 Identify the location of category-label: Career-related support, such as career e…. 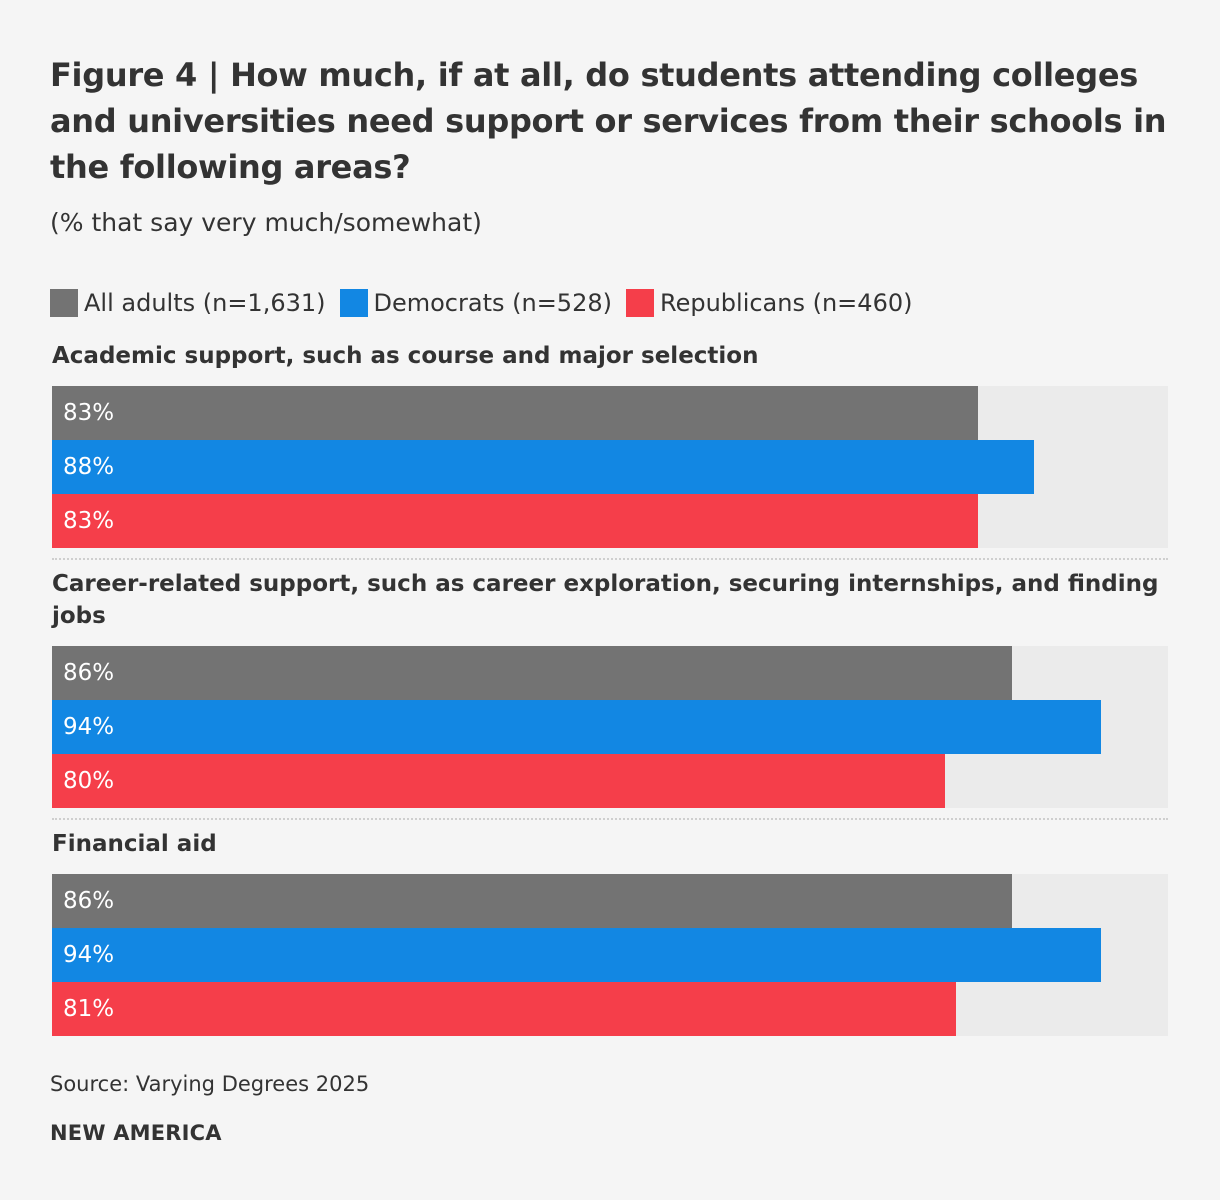
(605, 600).